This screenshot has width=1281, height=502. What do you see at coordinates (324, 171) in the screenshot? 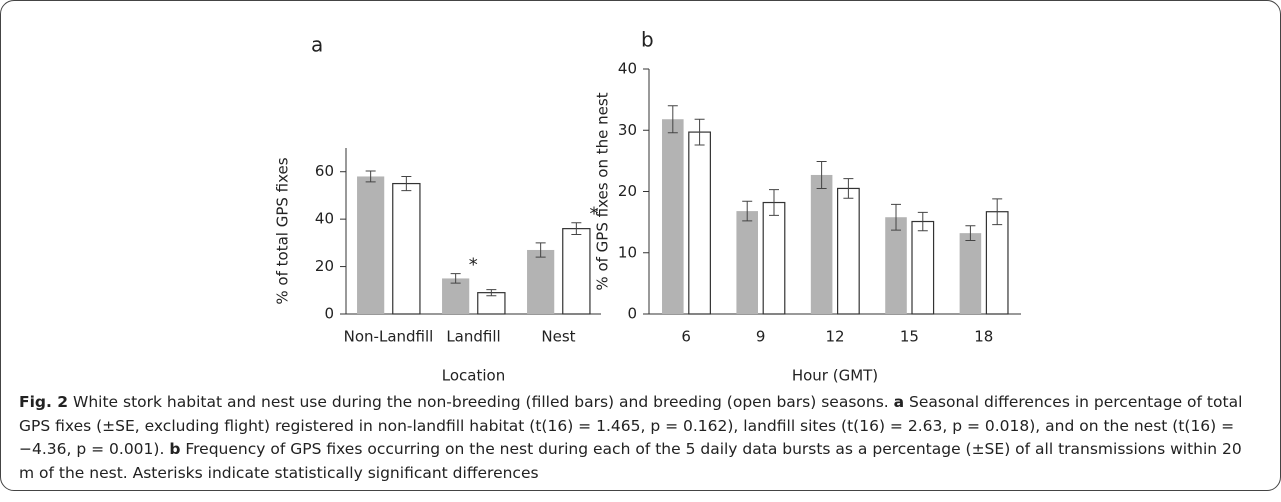
I see `y-tick-label: 60` at bounding box center [324, 171].